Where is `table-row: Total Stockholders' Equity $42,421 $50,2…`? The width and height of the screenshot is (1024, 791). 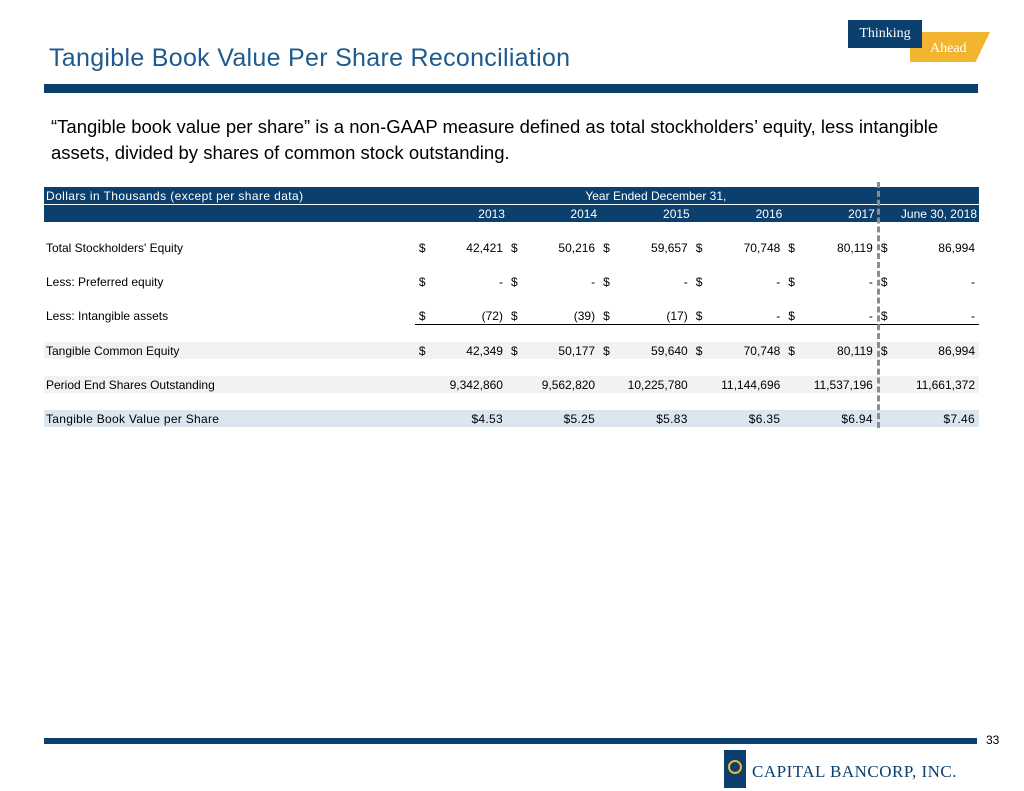 table-row: Total Stockholders' Equity $42,421 $50,2… is located at coordinates (511, 247).